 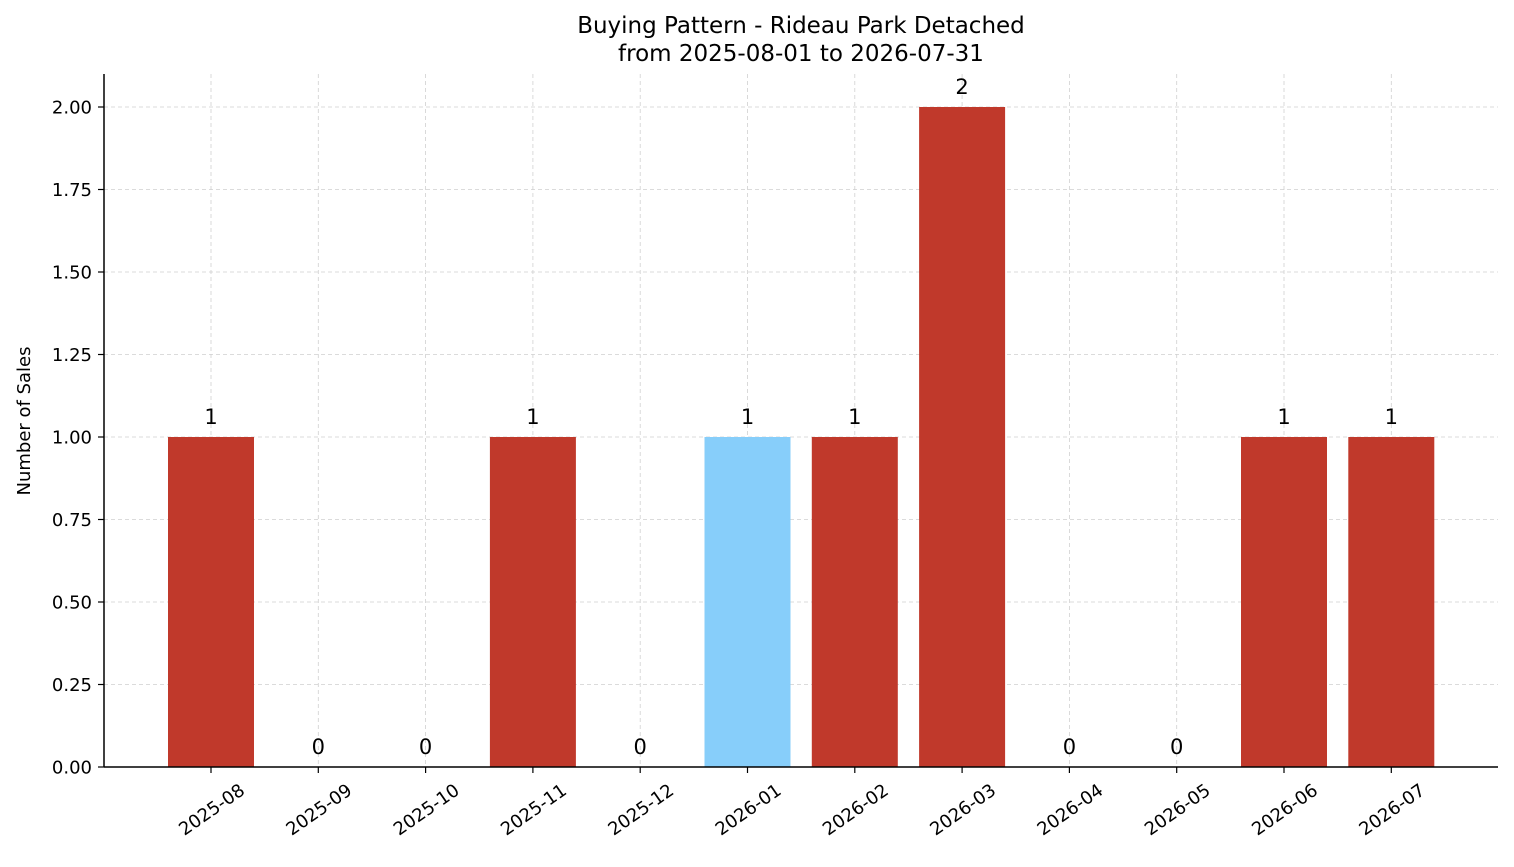 What do you see at coordinates (534, 810) in the screenshot?
I see `x-tick-label: 2025-11` at bounding box center [534, 810].